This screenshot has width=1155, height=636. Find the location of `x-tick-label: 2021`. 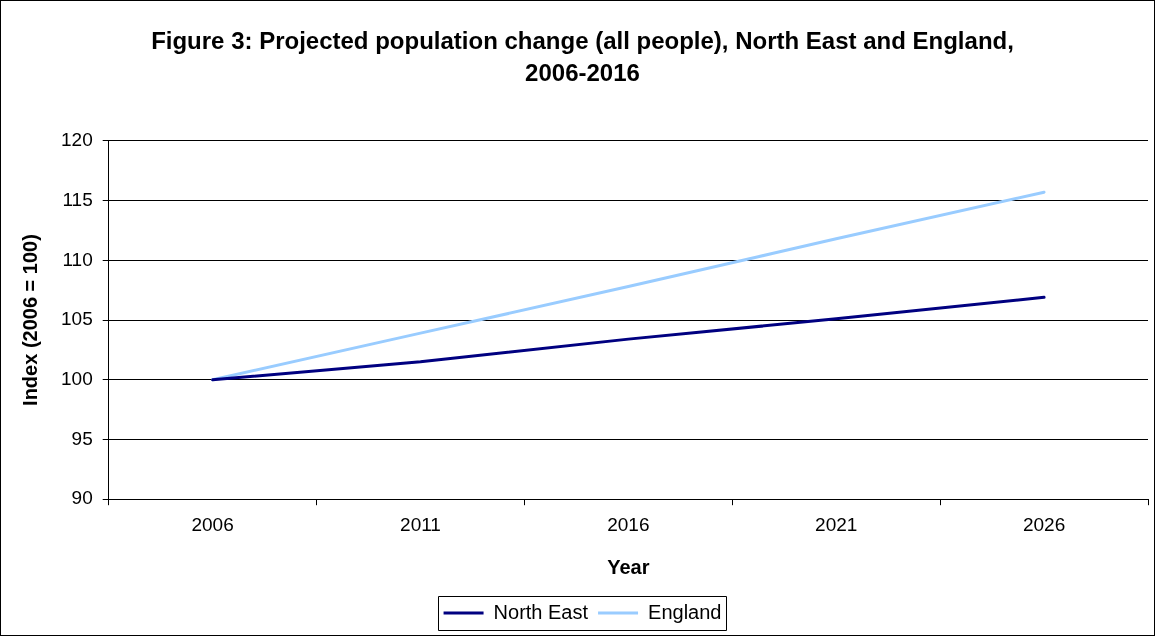

x-tick-label: 2021 is located at coordinates (836, 524).